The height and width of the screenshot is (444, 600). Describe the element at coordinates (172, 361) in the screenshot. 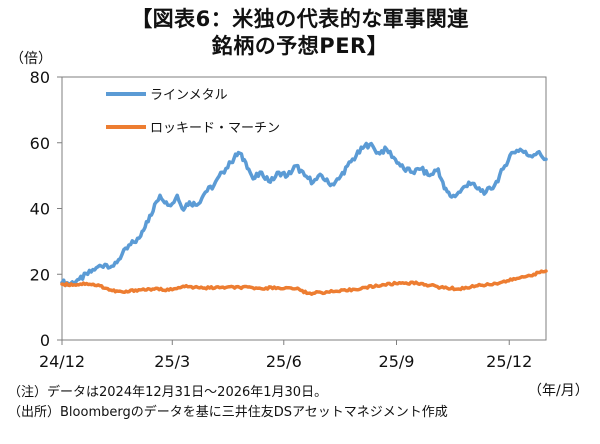

I see `x-tick-label: 25/3` at that location.